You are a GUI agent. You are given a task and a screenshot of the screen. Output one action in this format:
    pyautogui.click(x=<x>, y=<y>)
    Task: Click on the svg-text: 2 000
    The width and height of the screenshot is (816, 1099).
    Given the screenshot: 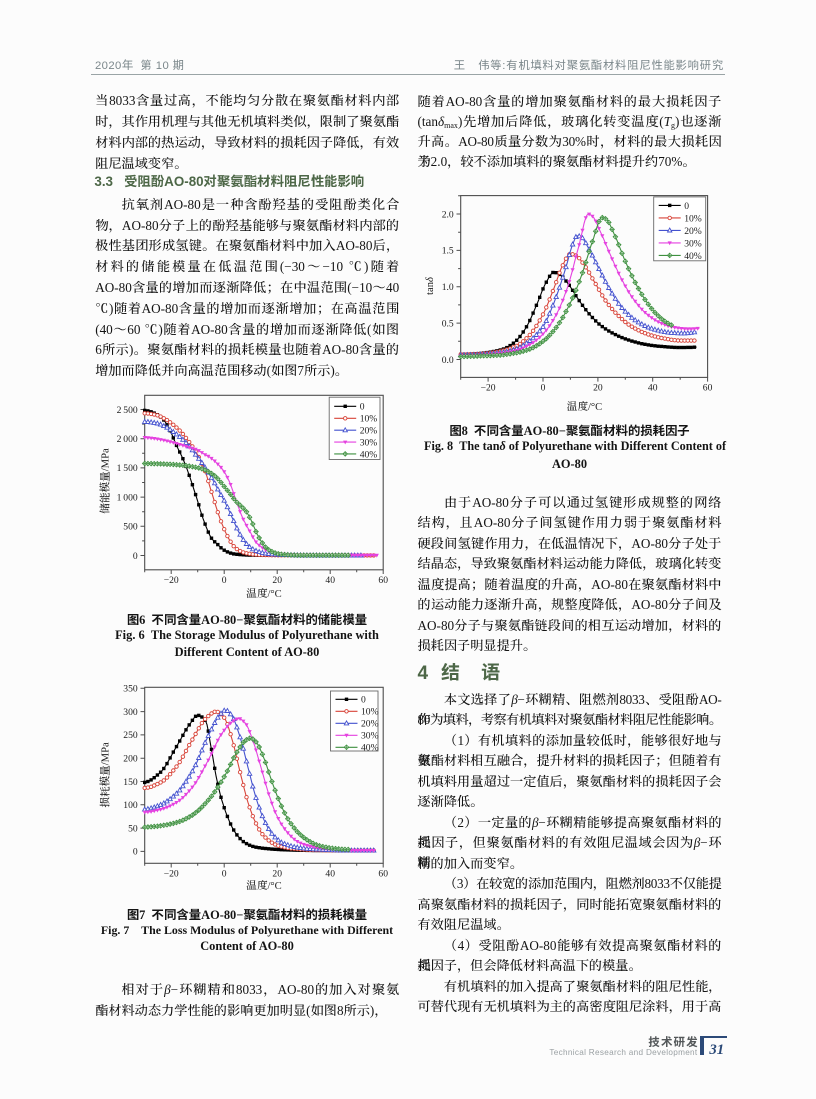 What is the action you would take?
    pyautogui.click(x=127, y=439)
    